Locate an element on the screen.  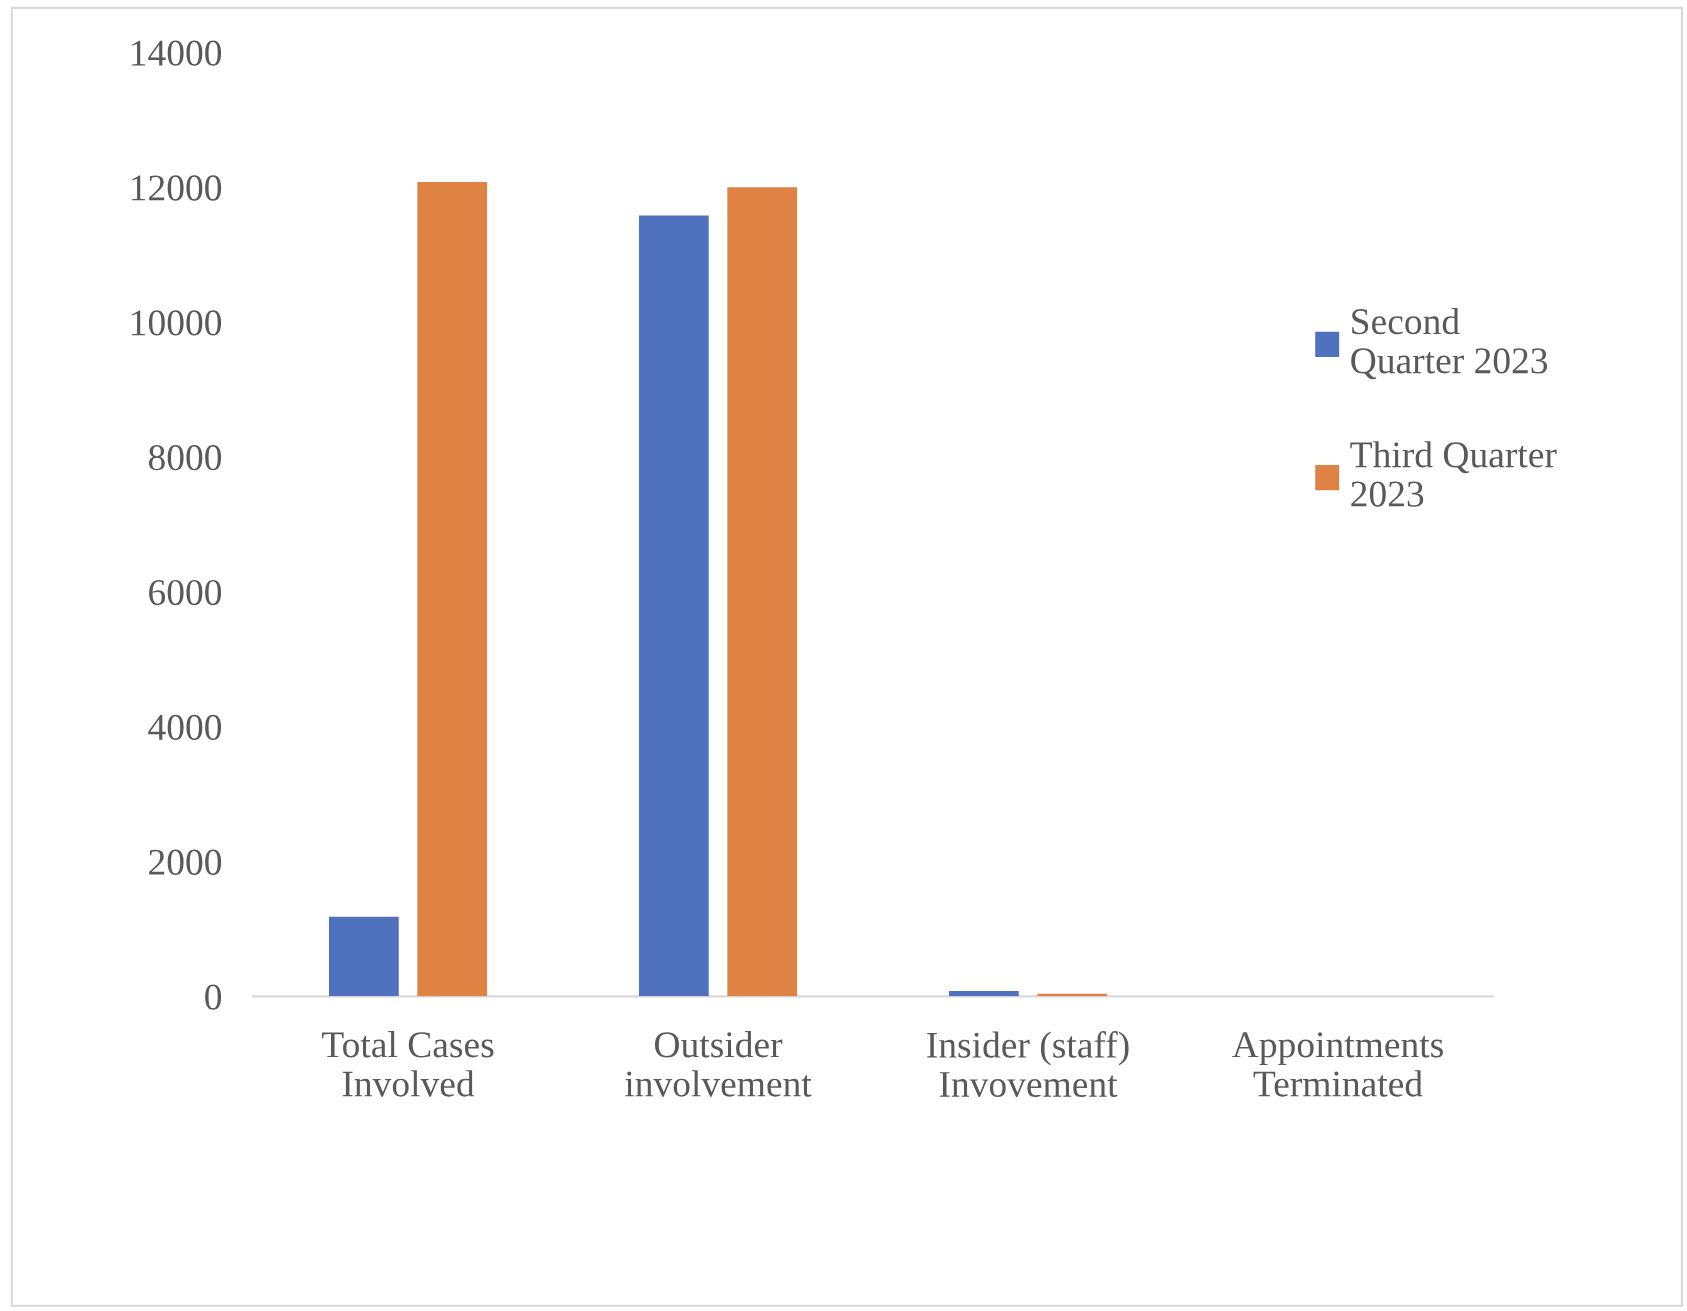
x-tick-label: Appointments Terminated is located at coordinates (1337, 1064).